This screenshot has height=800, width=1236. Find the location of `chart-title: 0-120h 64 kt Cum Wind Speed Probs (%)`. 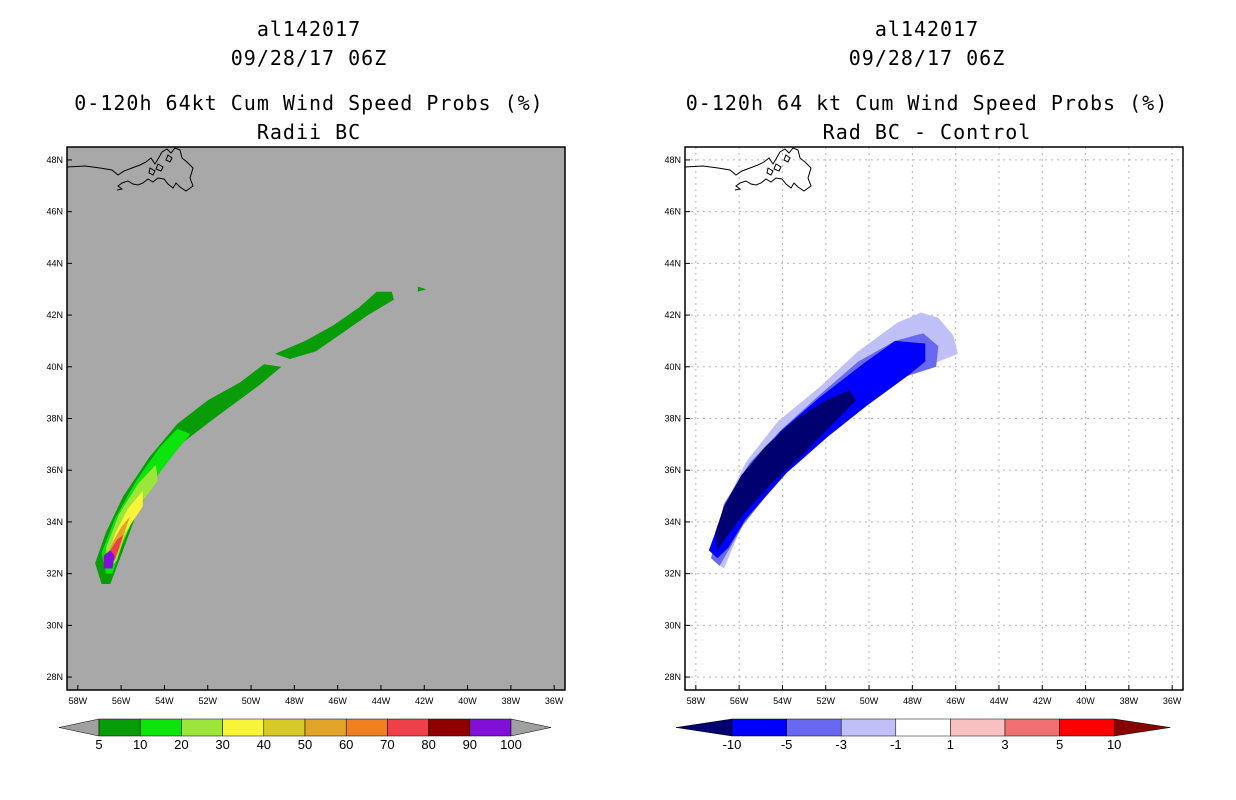

chart-title: 0-120h 64 kt Cum Wind Speed Probs (%) is located at coordinates (927, 103).